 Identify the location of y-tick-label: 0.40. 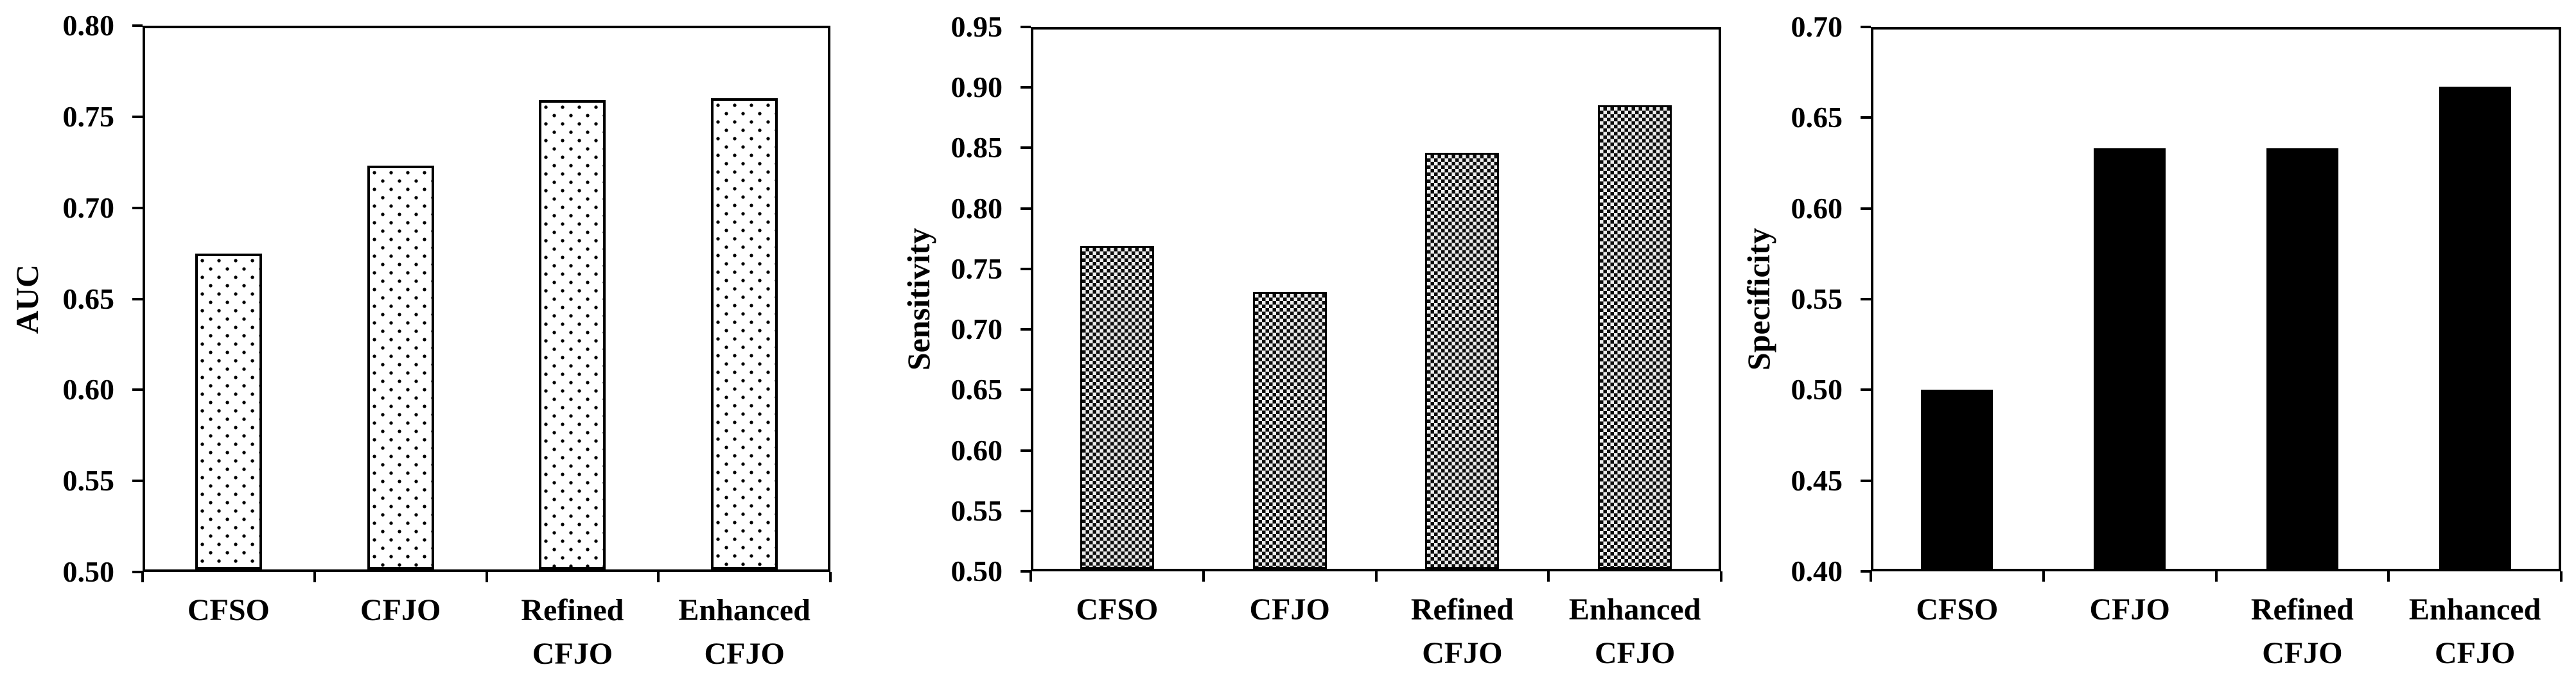
(1817, 571).